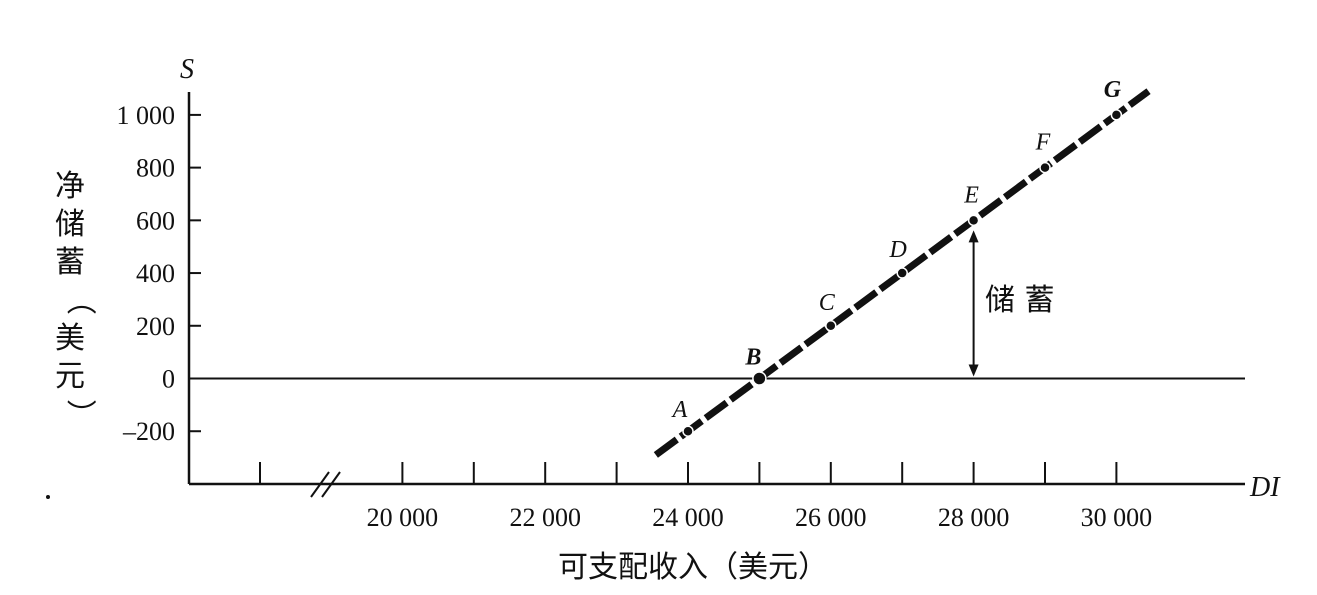  What do you see at coordinates (155, 273) in the screenshot?
I see `y-tick-label: 400` at bounding box center [155, 273].